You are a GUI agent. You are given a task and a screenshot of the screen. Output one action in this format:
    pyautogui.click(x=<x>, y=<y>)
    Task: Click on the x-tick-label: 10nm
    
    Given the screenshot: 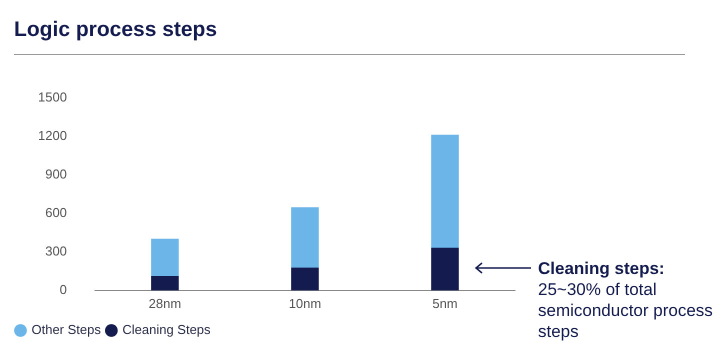 What is the action you would take?
    pyautogui.click(x=305, y=303)
    